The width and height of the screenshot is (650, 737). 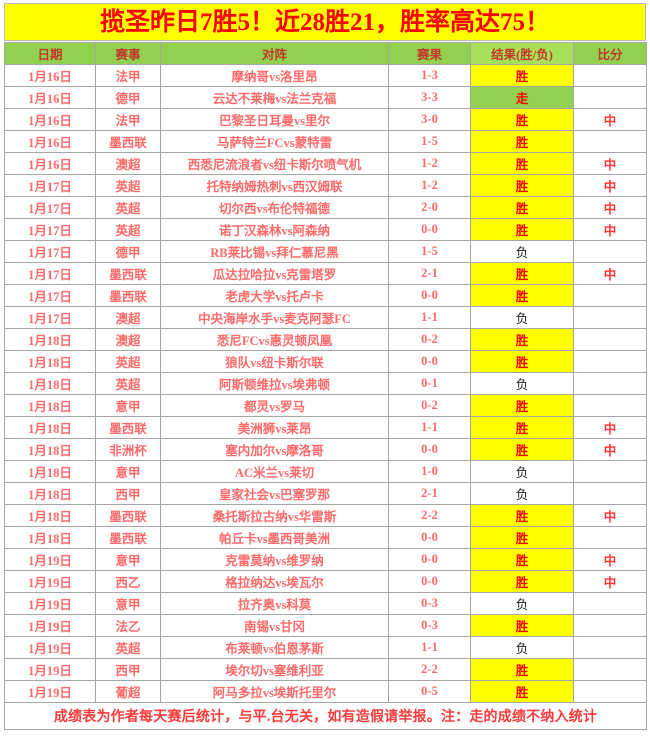 I want to click on table-row: 1月19日 西乙 格拉纳达vs埃瓦尔 0-0 胜中, so click(x=325, y=581).